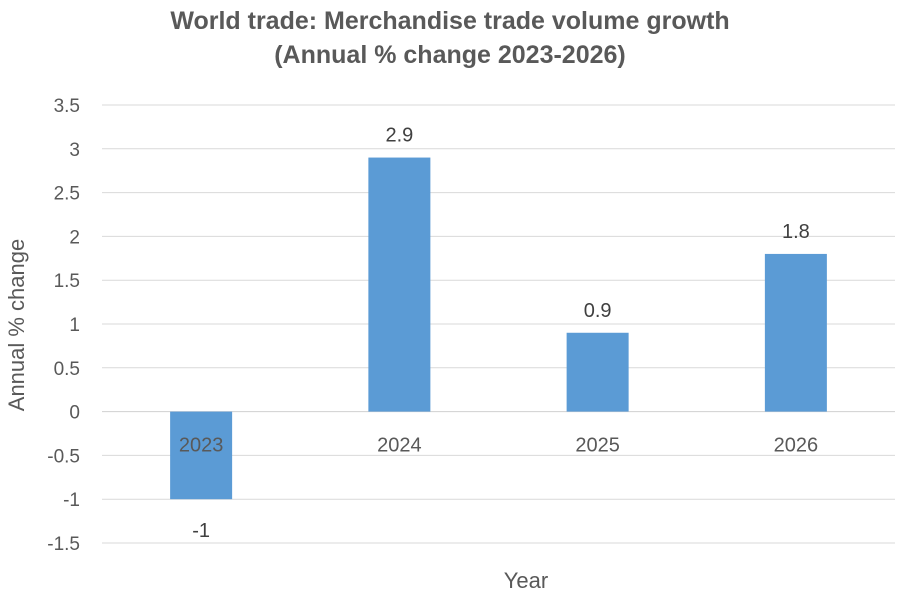 The height and width of the screenshot is (600, 900). I want to click on data-label: -1, so click(201, 531).